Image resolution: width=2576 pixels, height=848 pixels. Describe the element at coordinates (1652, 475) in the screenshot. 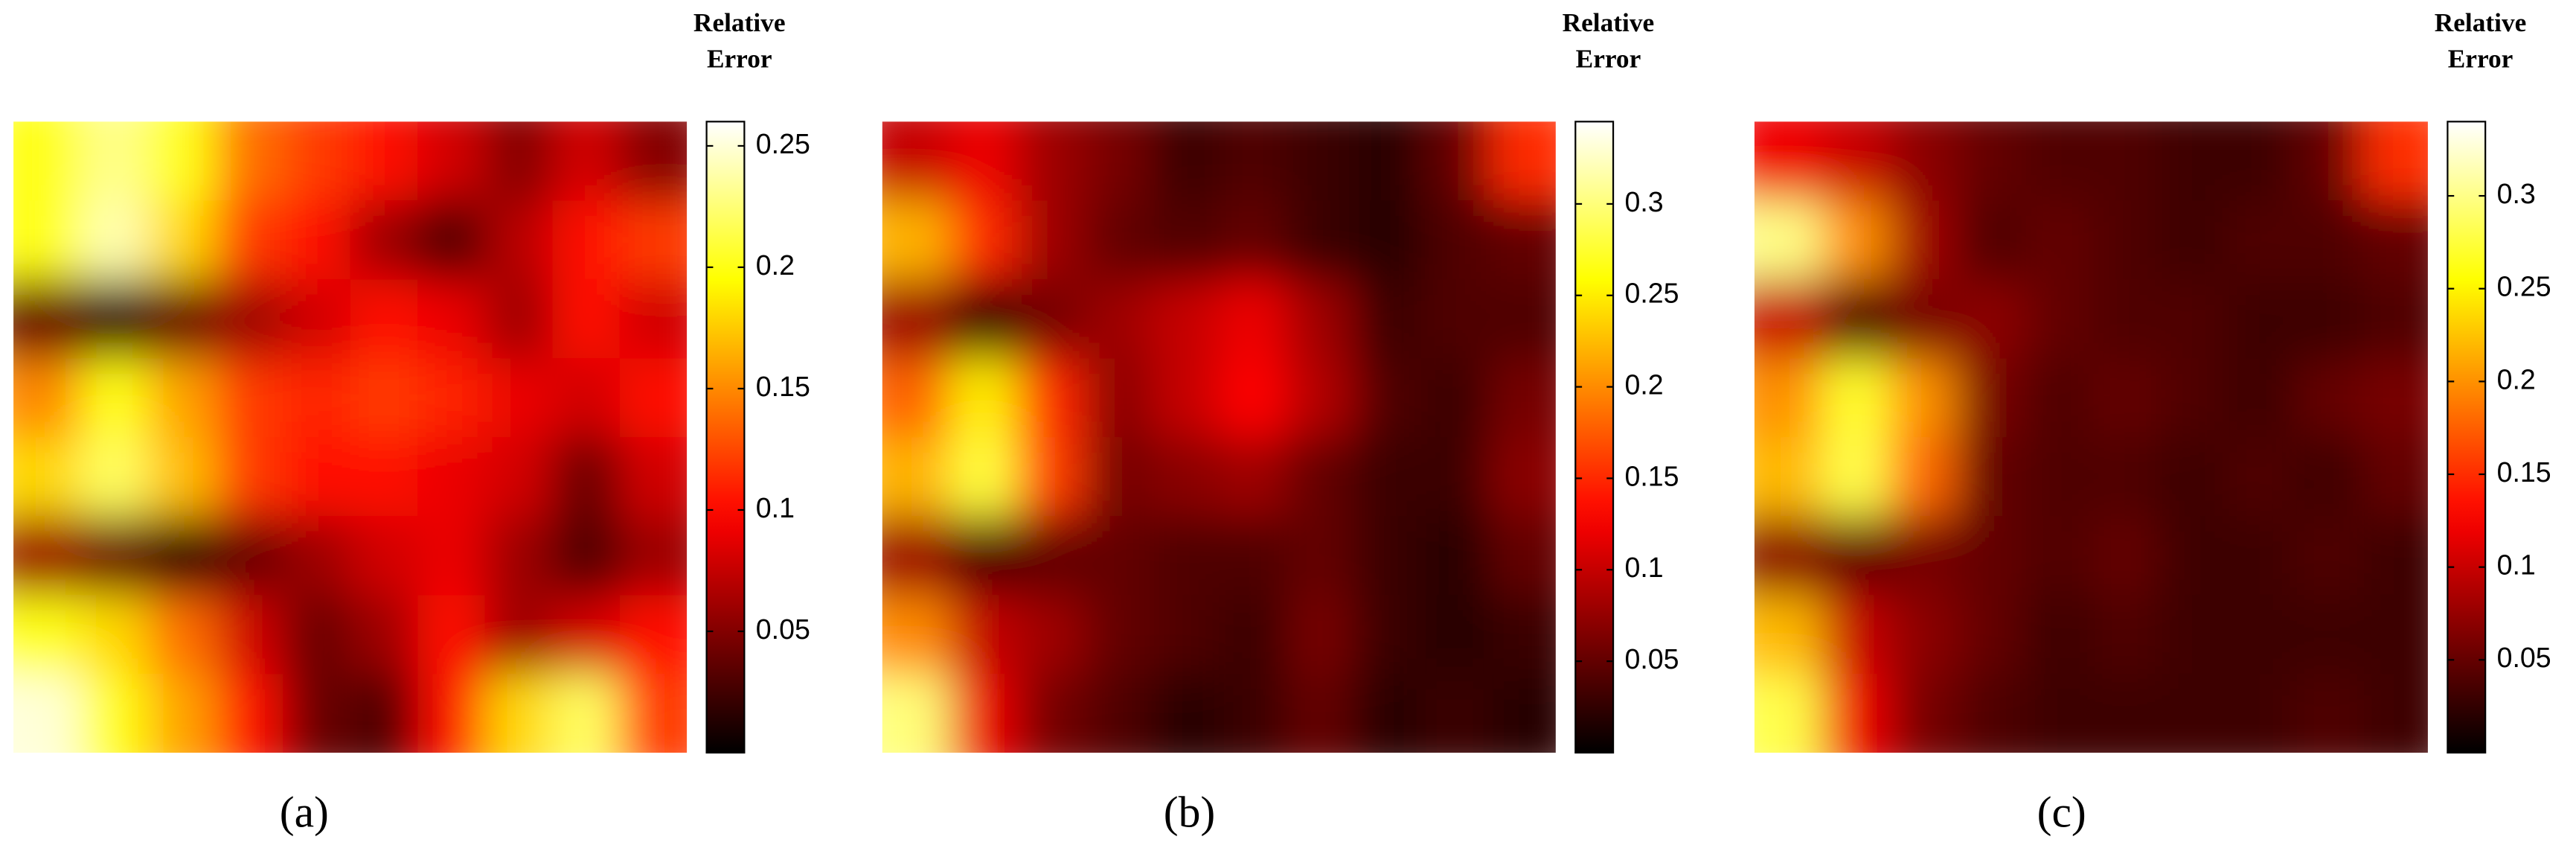

I see `colorbar-tick-label: 0.15` at that location.